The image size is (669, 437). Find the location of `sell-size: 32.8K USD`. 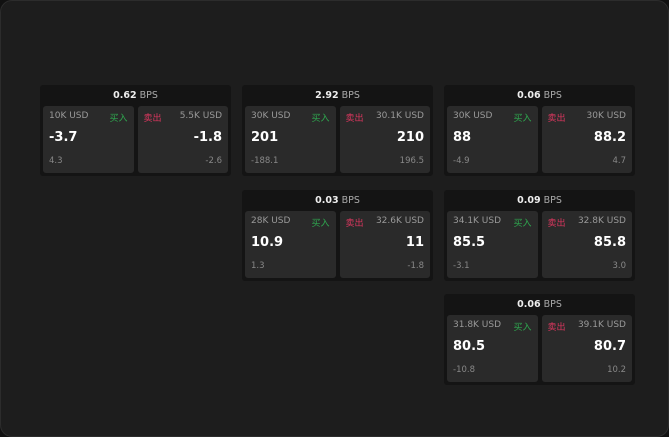

sell-size: 32.8K USD is located at coordinates (601, 221).